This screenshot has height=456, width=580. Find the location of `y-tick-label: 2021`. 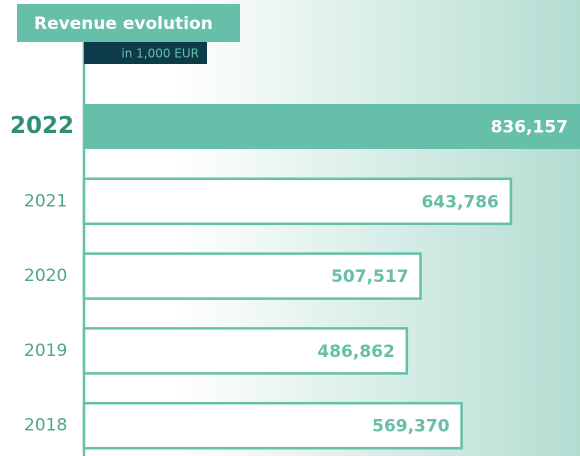

y-tick-label: 2021 is located at coordinates (45, 201).